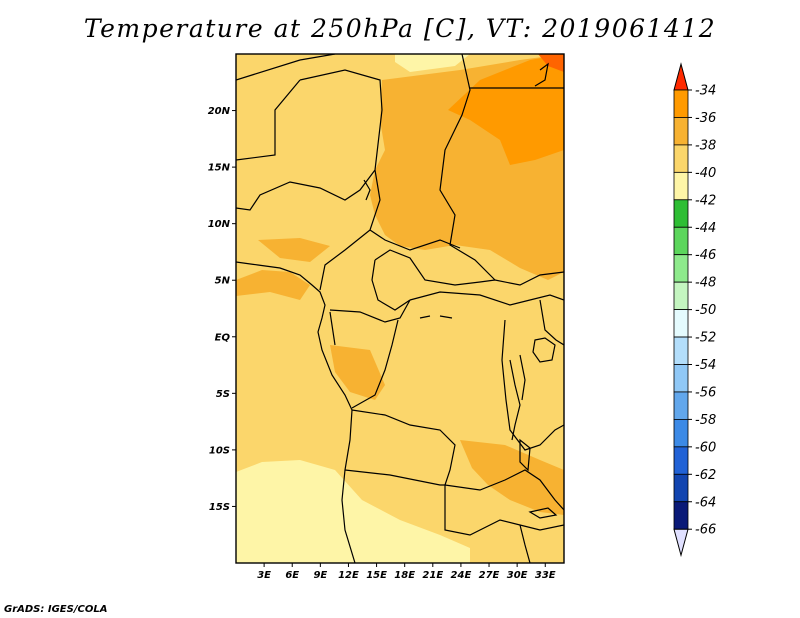 The width and height of the screenshot is (800, 618). Describe the element at coordinates (357, 372) in the screenshot. I see `field-warm-south-b` at that location.